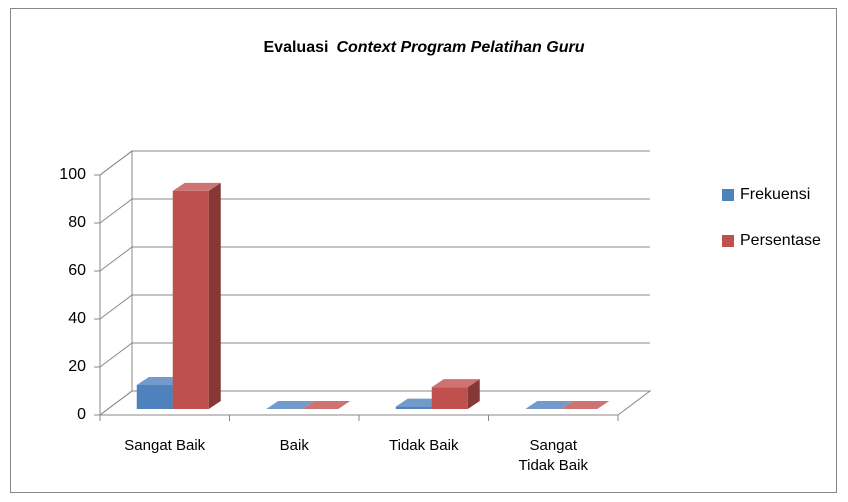 Image resolution: width=848 pixels, height=502 pixels. Describe the element at coordinates (77, 222) in the screenshot. I see `y-tick-label: 80` at that location.